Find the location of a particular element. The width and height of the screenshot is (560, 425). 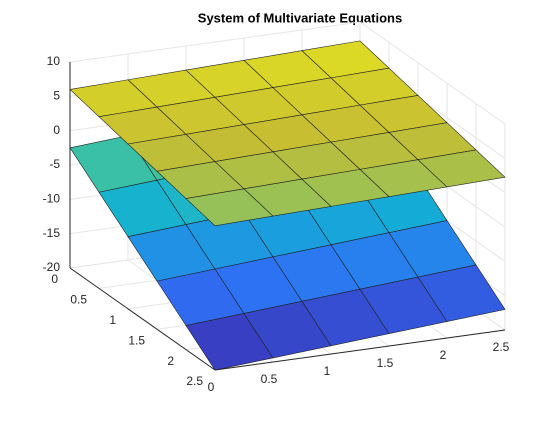

x-tick-label: 1 is located at coordinates (327, 371).